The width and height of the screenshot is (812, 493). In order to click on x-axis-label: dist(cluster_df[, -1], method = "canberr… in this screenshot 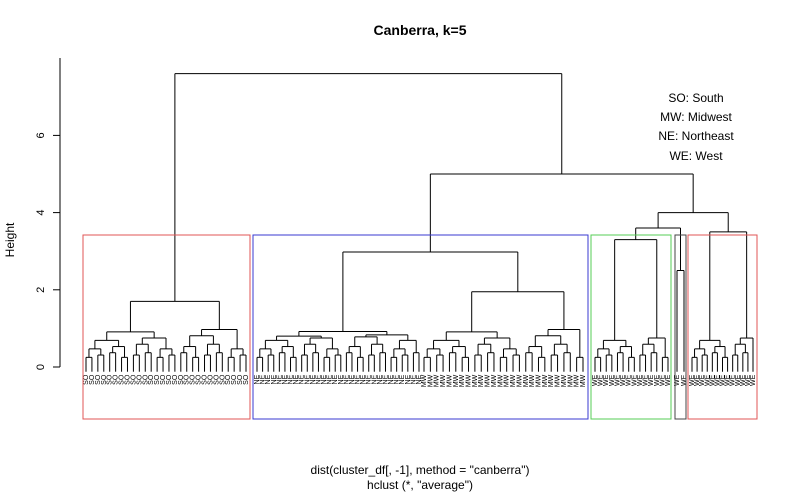, I will do `click(420, 470)`.